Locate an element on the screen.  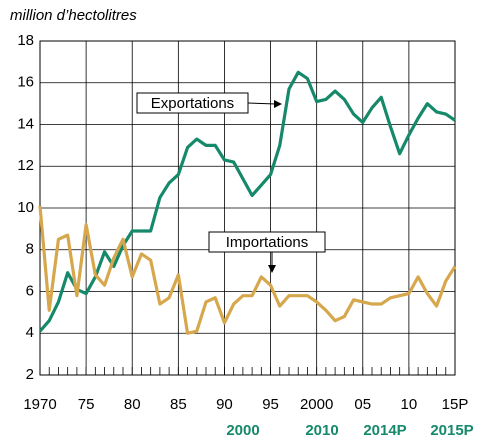
y-tick-label: 8 is located at coordinates (30, 249).